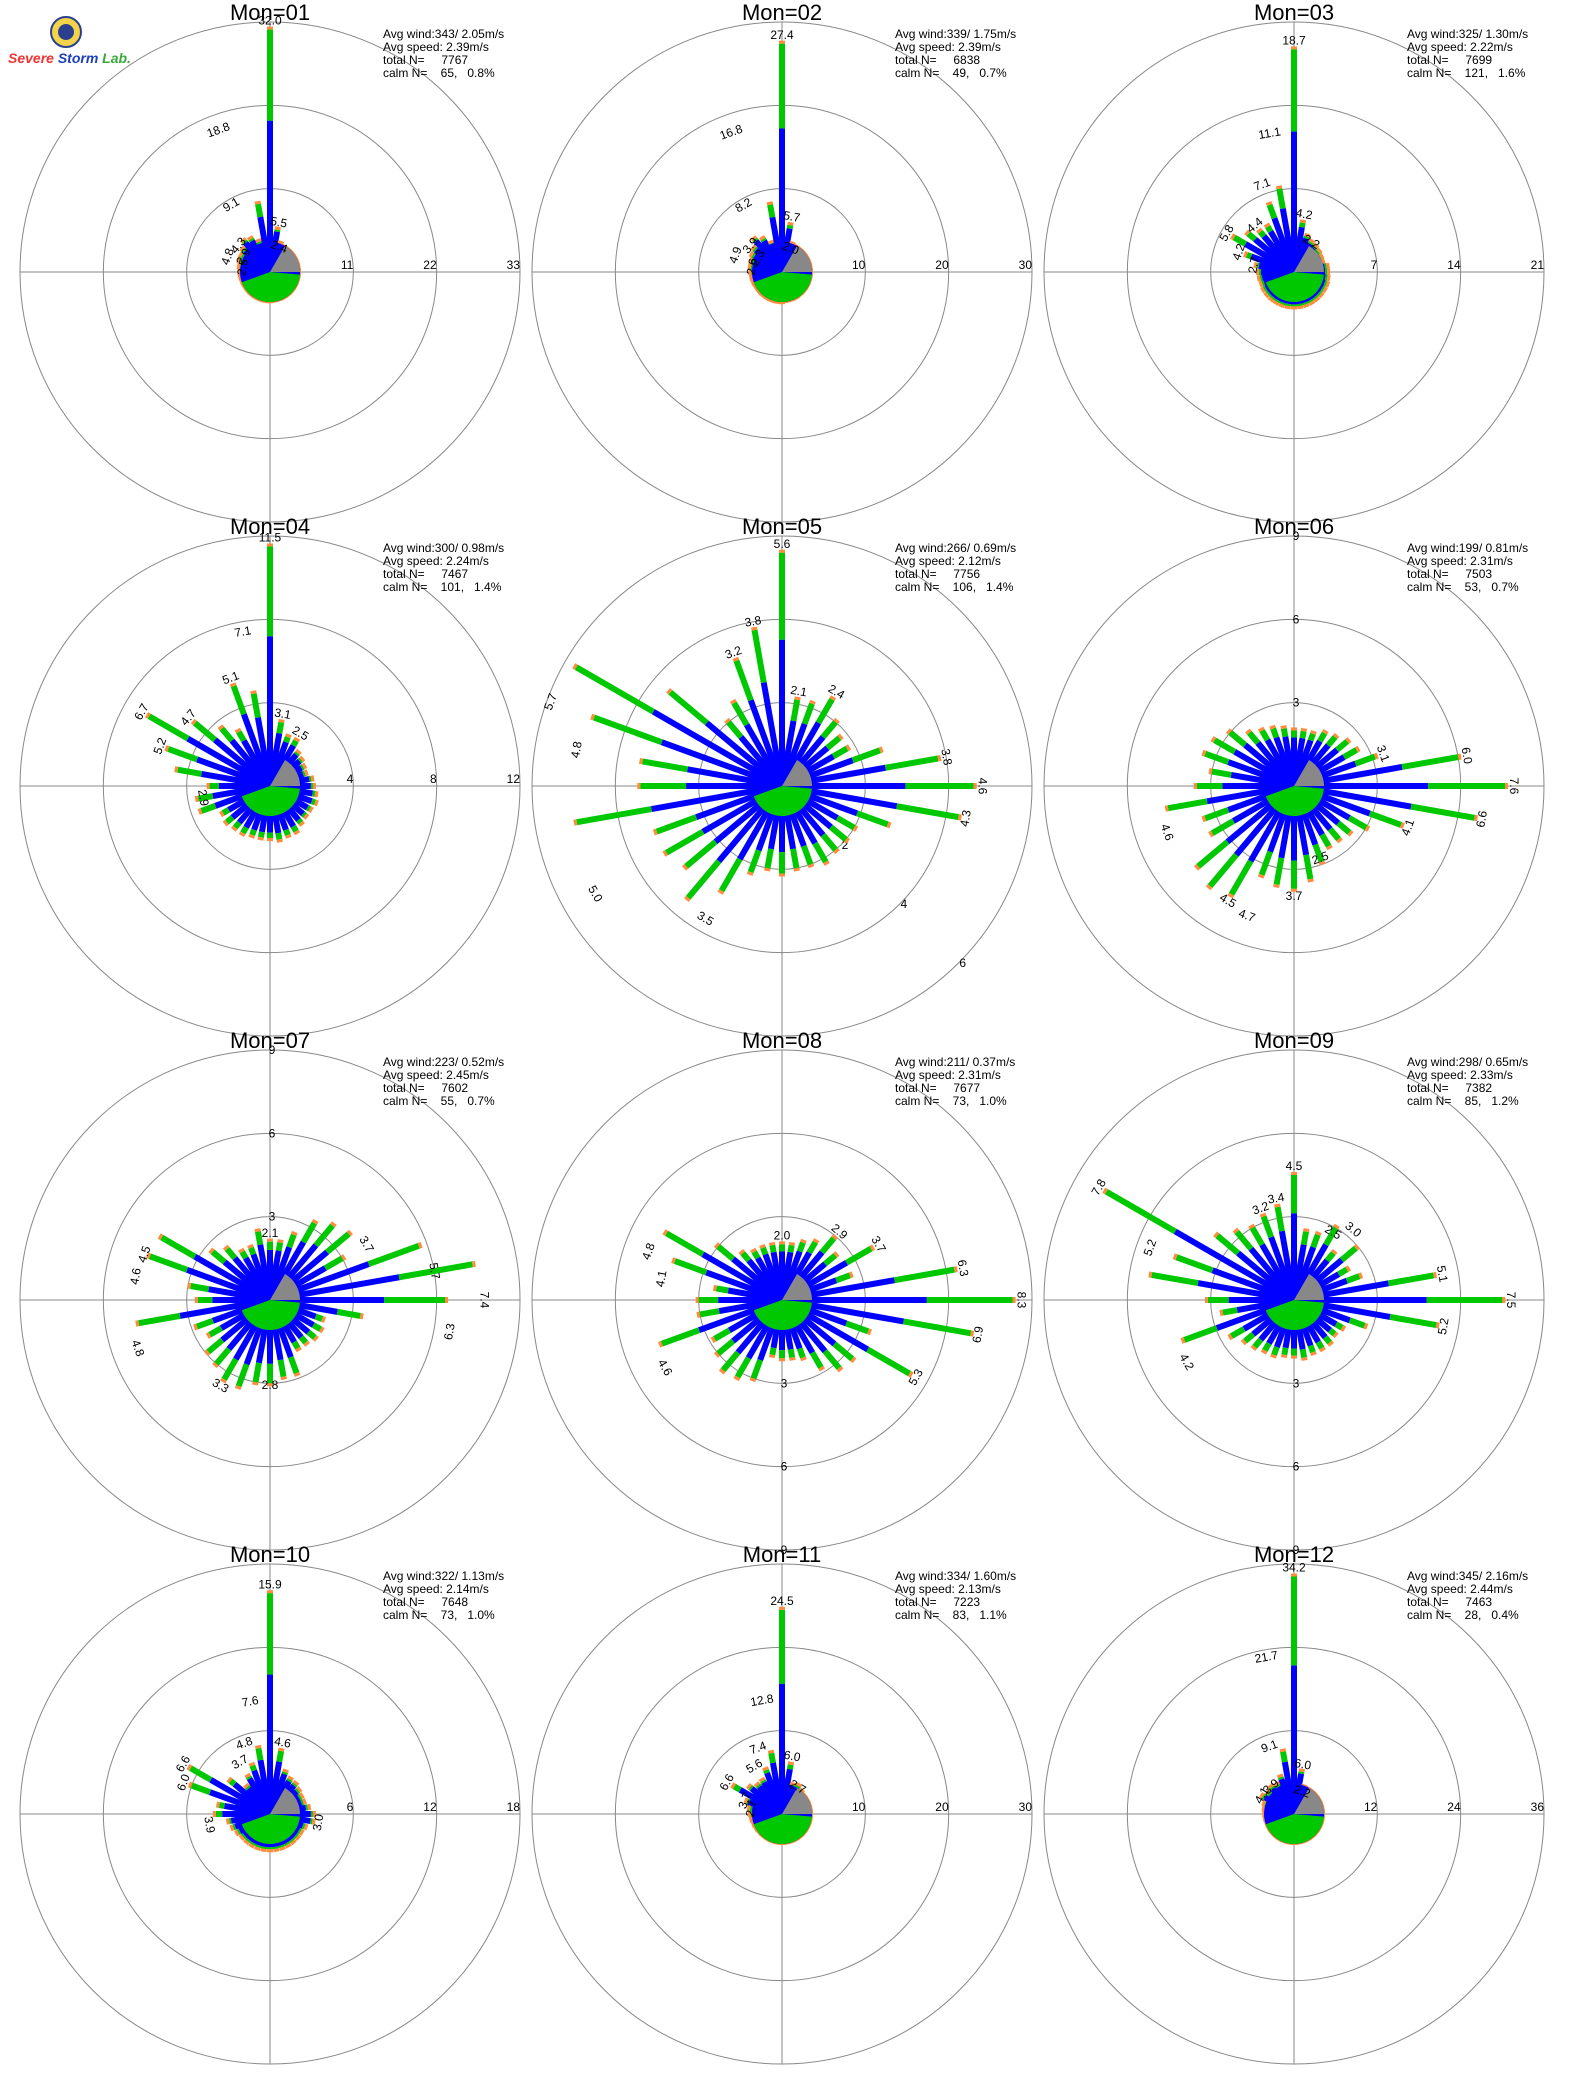  What do you see at coordinates (977, 1334) in the screenshot?
I see `bar-value-label: 6.9` at bounding box center [977, 1334].